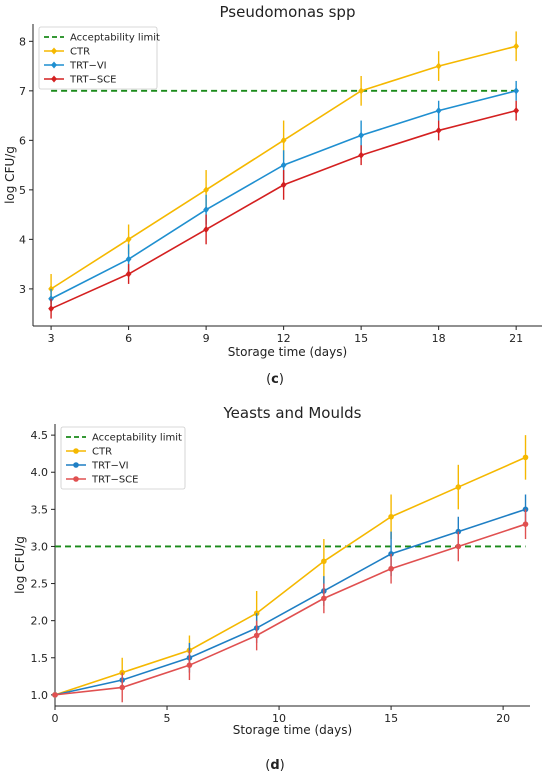  What do you see at coordinates (22, 41) in the screenshot?
I see `y-tick-label: 8` at bounding box center [22, 41].